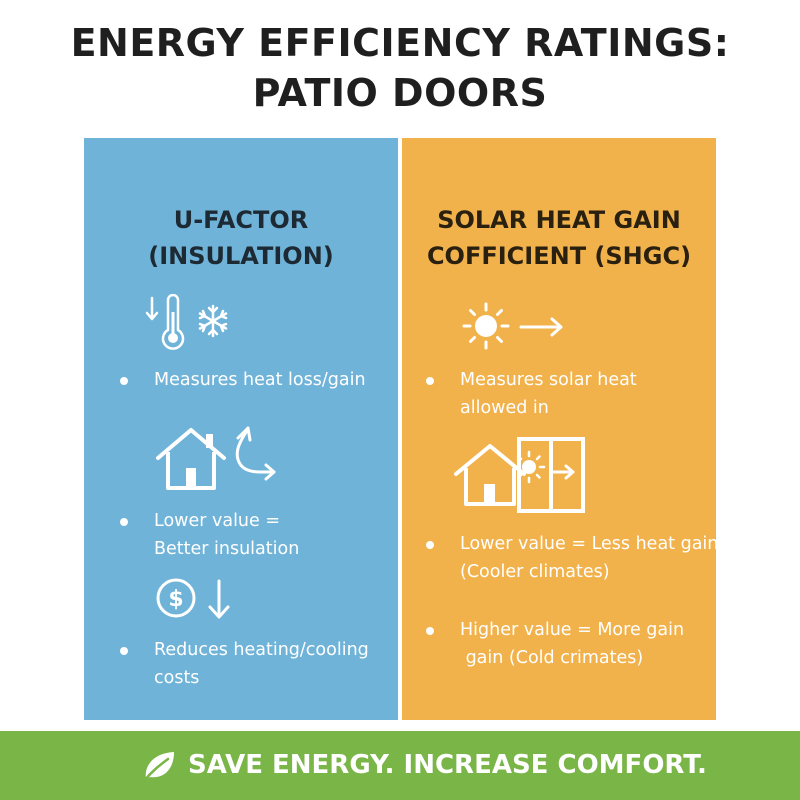 This screenshot has height=800, width=800. What do you see at coordinates (177, 678) in the screenshot?
I see `bullet-text: costs` at bounding box center [177, 678].